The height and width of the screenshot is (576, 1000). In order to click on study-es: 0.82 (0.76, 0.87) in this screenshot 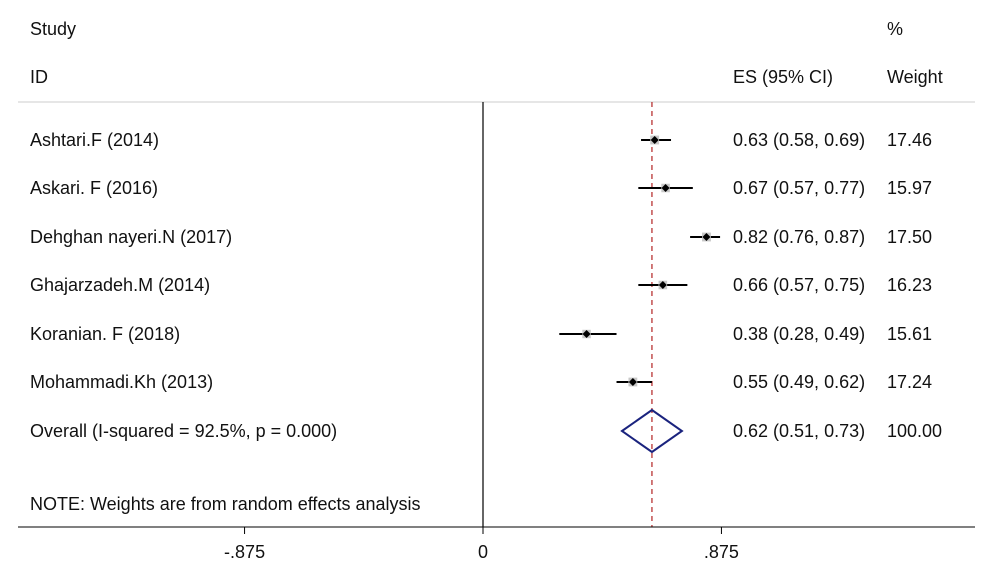, I will do `click(799, 237)`.